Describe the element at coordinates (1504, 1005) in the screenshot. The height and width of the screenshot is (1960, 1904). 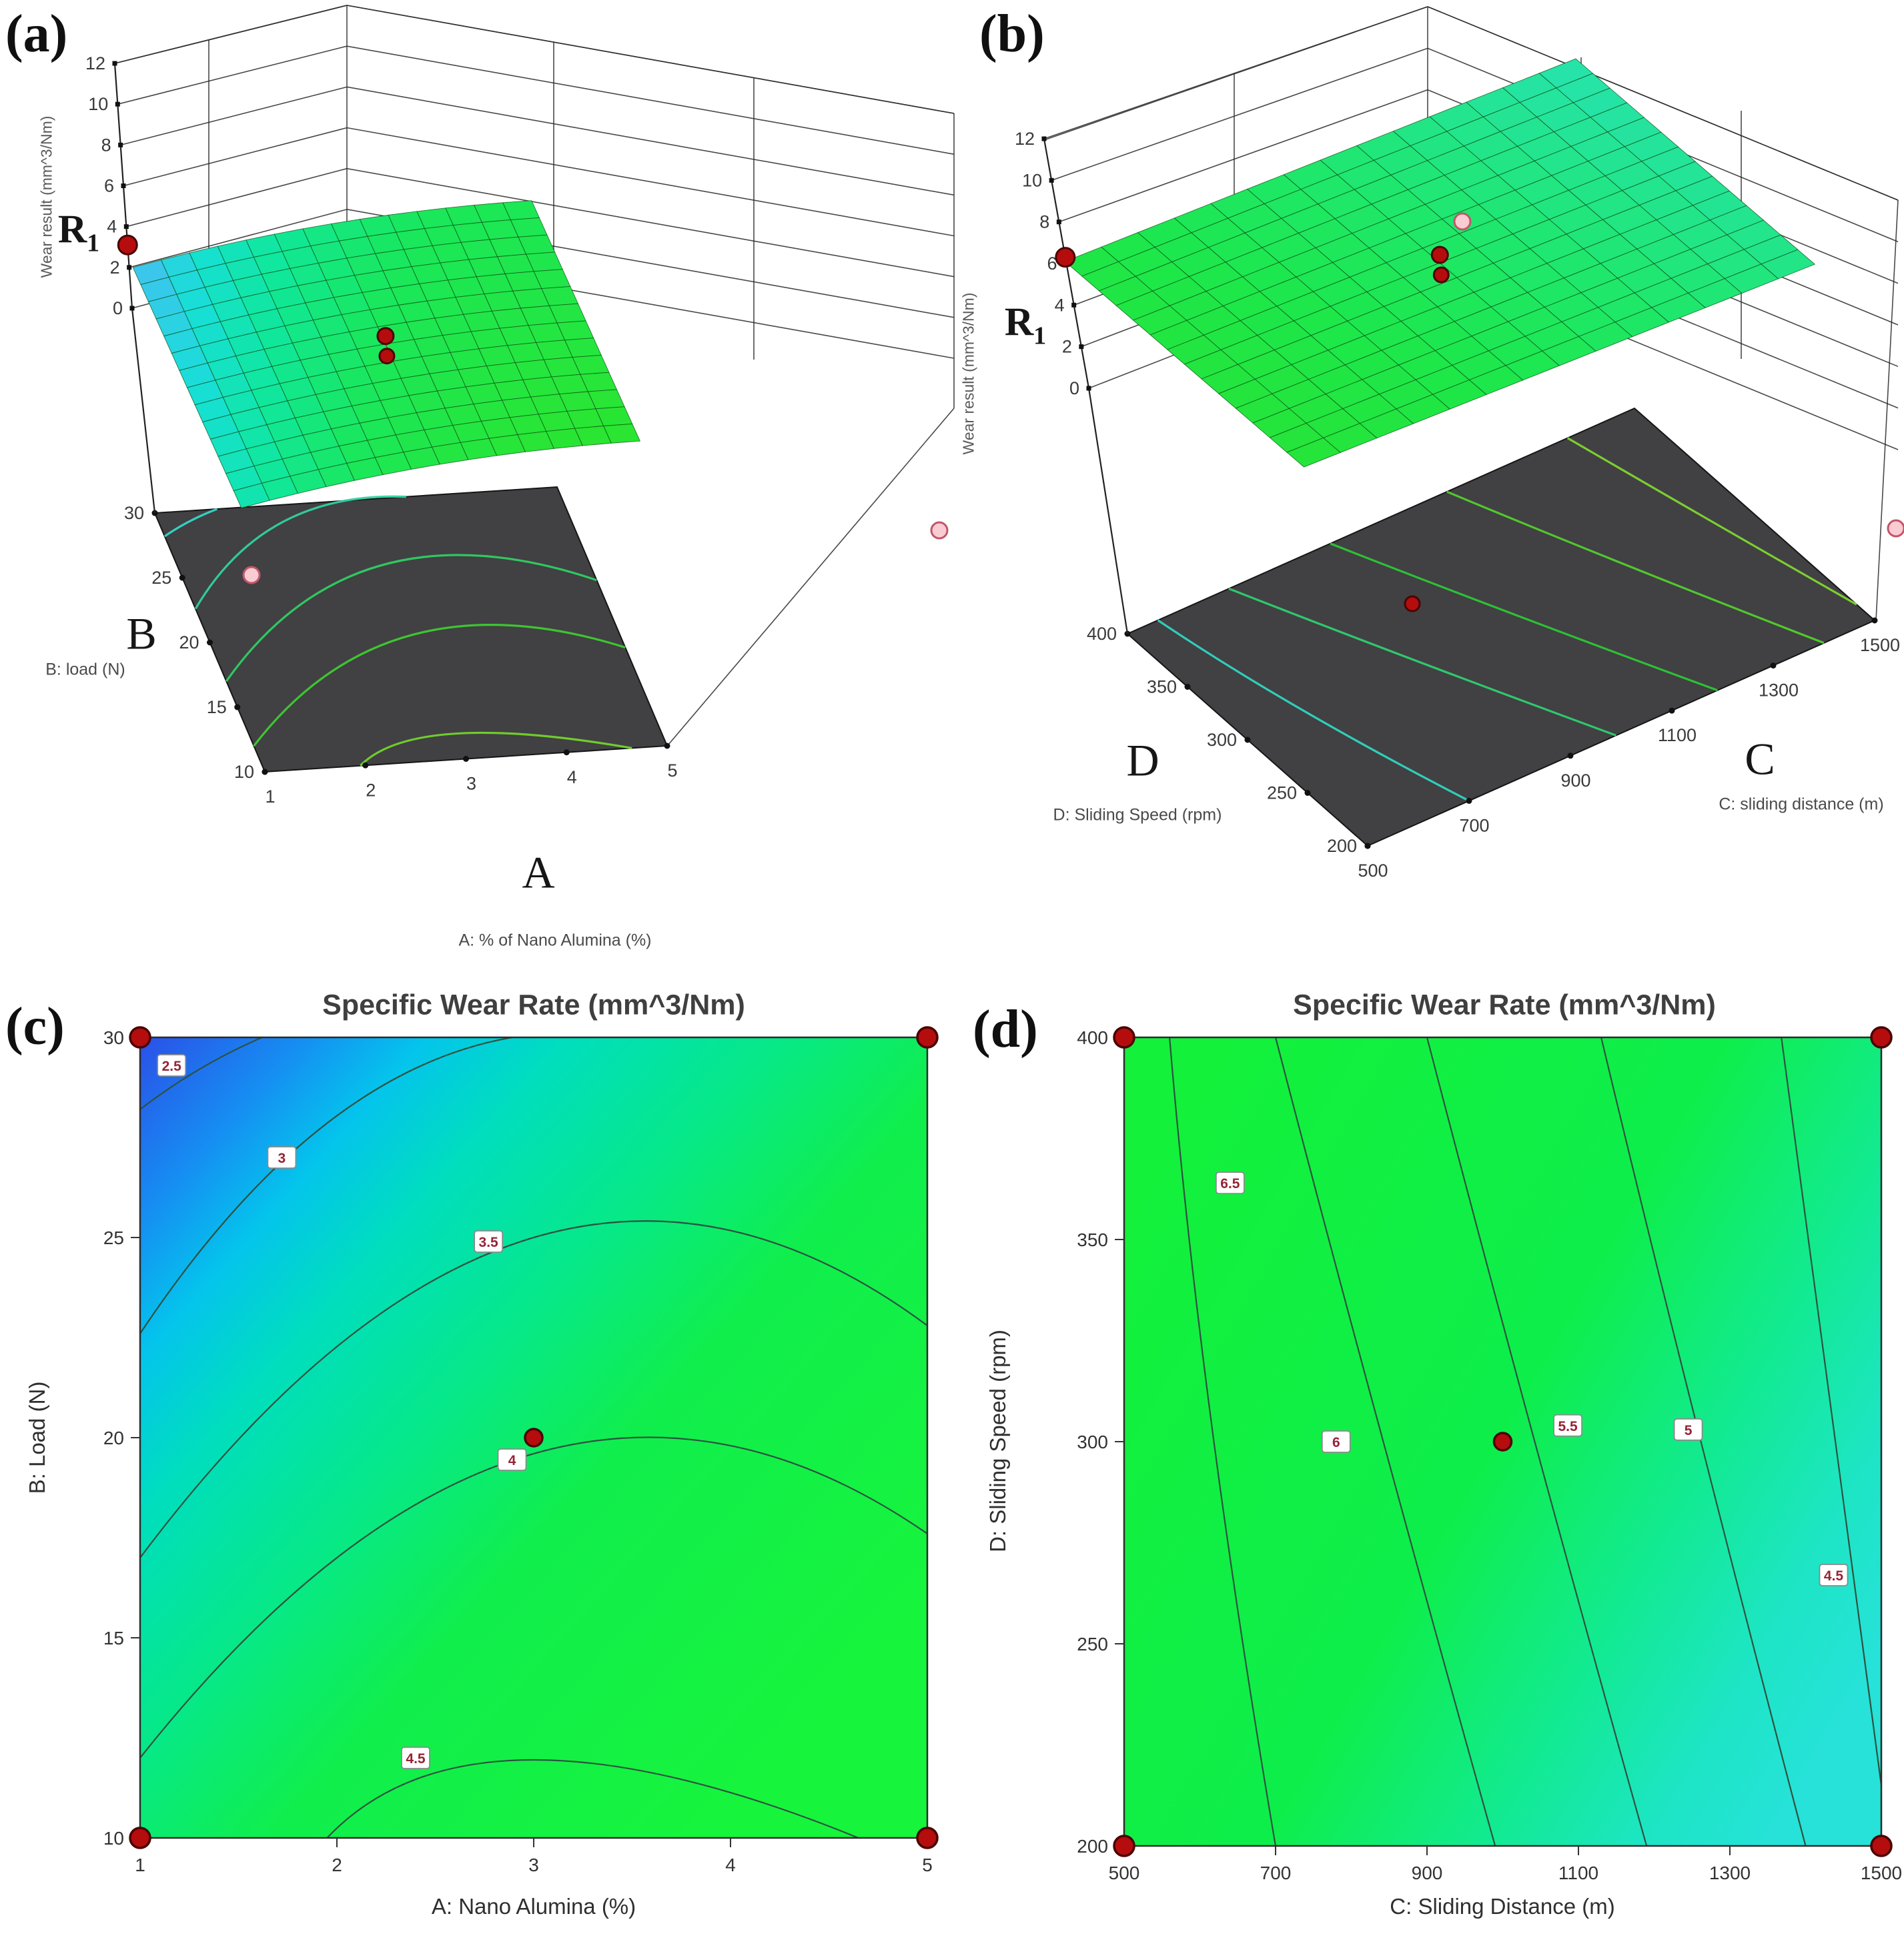
I see `panel-d-title: Specific Wear Rate (mm^3/Nm)` at that location.